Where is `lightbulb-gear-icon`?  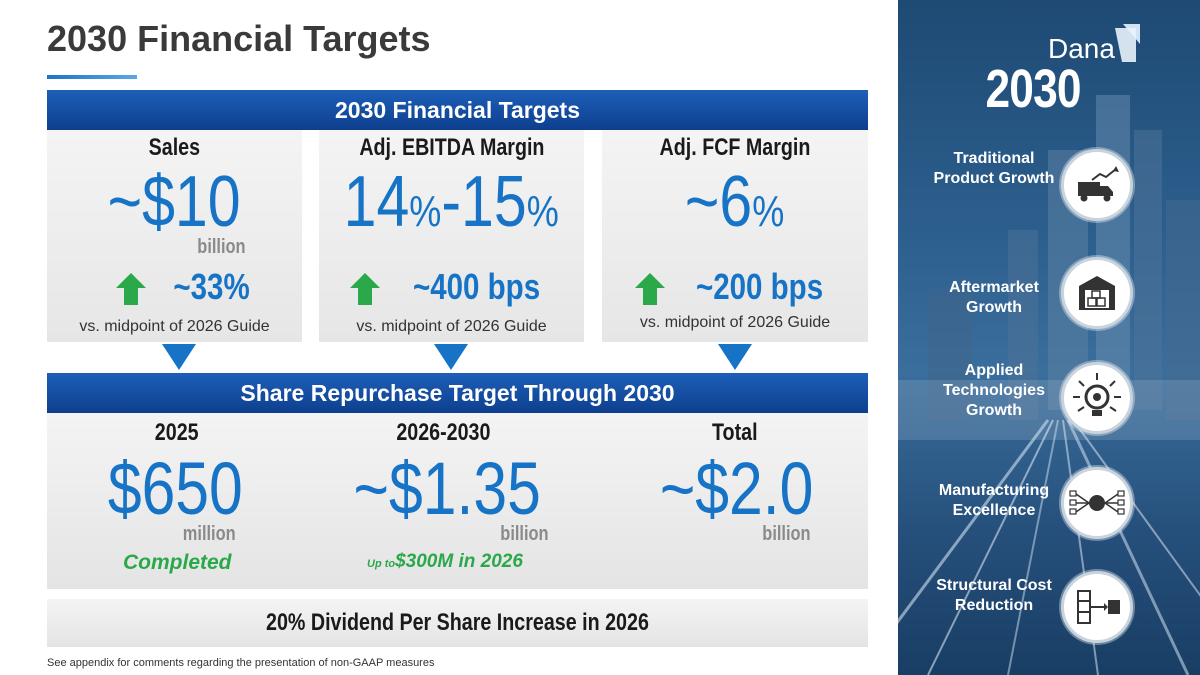 lightbulb-gear-icon is located at coordinates (1097, 398).